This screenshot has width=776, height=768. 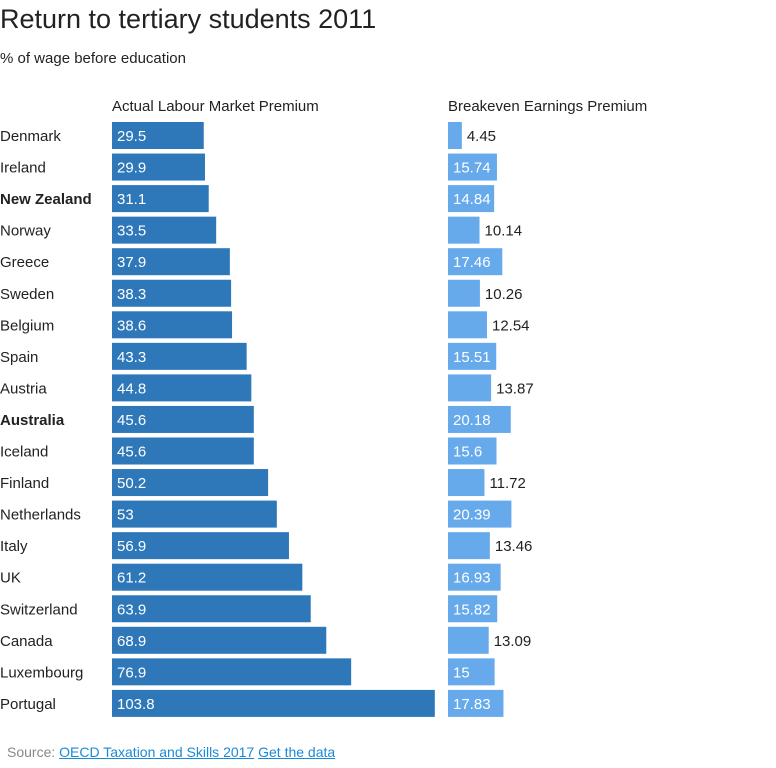 What do you see at coordinates (511, 325) in the screenshot?
I see `data-label: 12.54` at bounding box center [511, 325].